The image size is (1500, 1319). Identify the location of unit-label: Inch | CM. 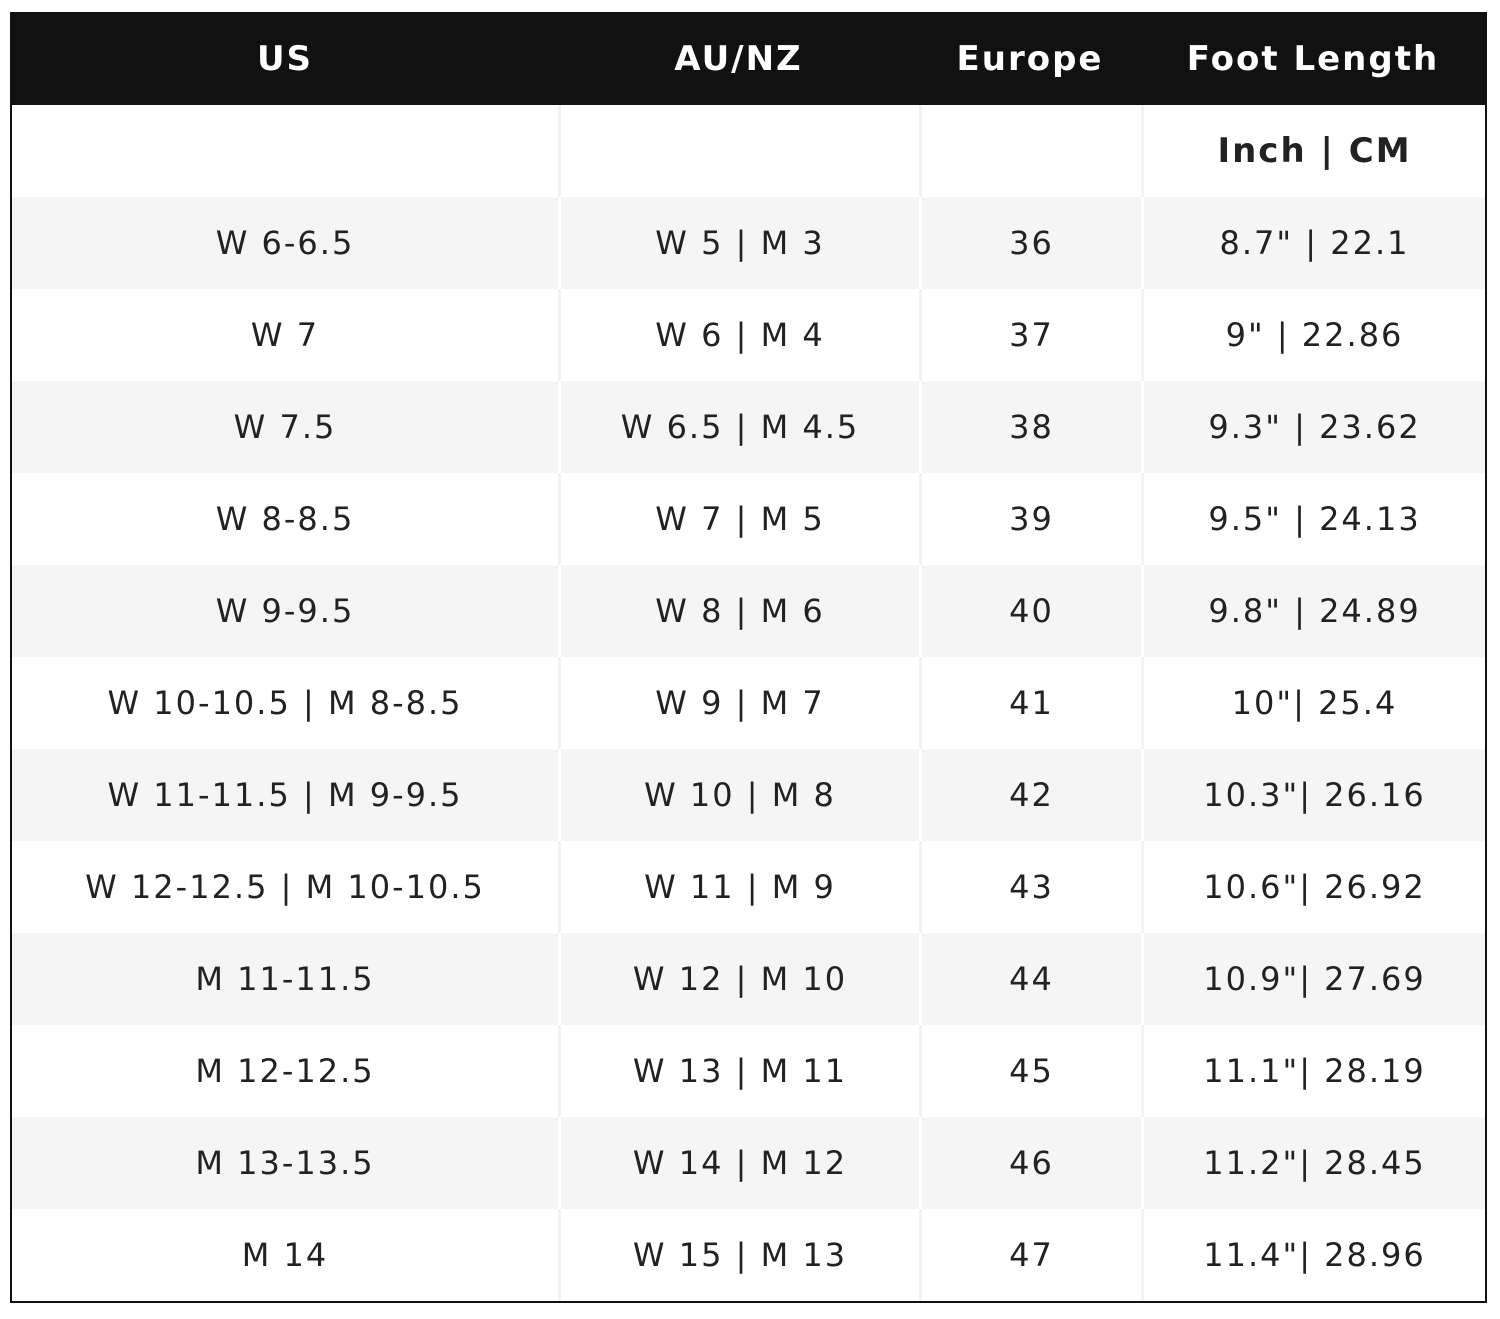
(1313, 151).